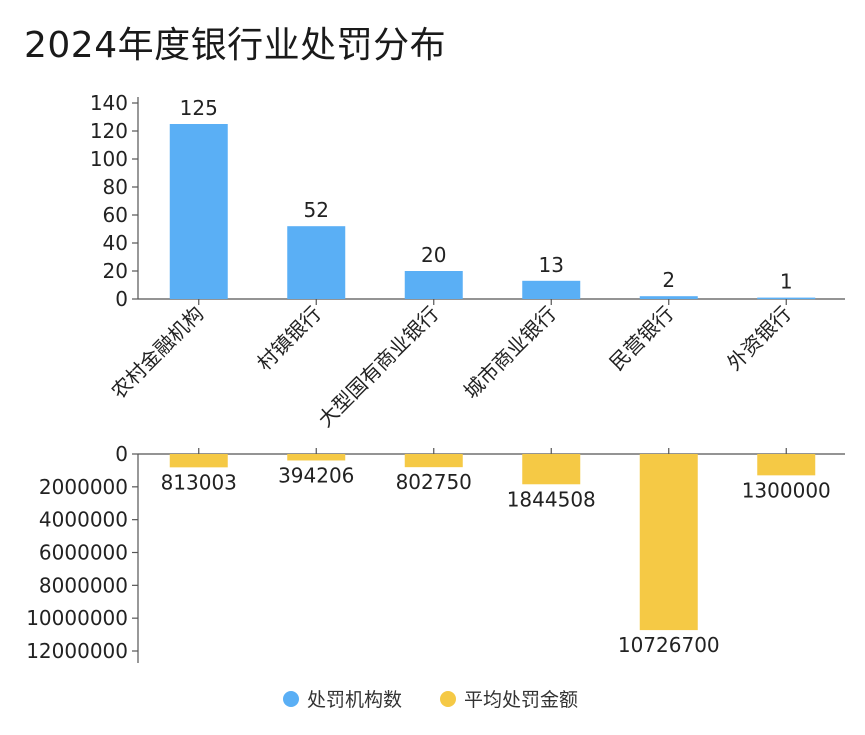  What do you see at coordinates (109, 103) in the screenshot?
I see `top-y-tick-label: 140` at bounding box center [109, 103].